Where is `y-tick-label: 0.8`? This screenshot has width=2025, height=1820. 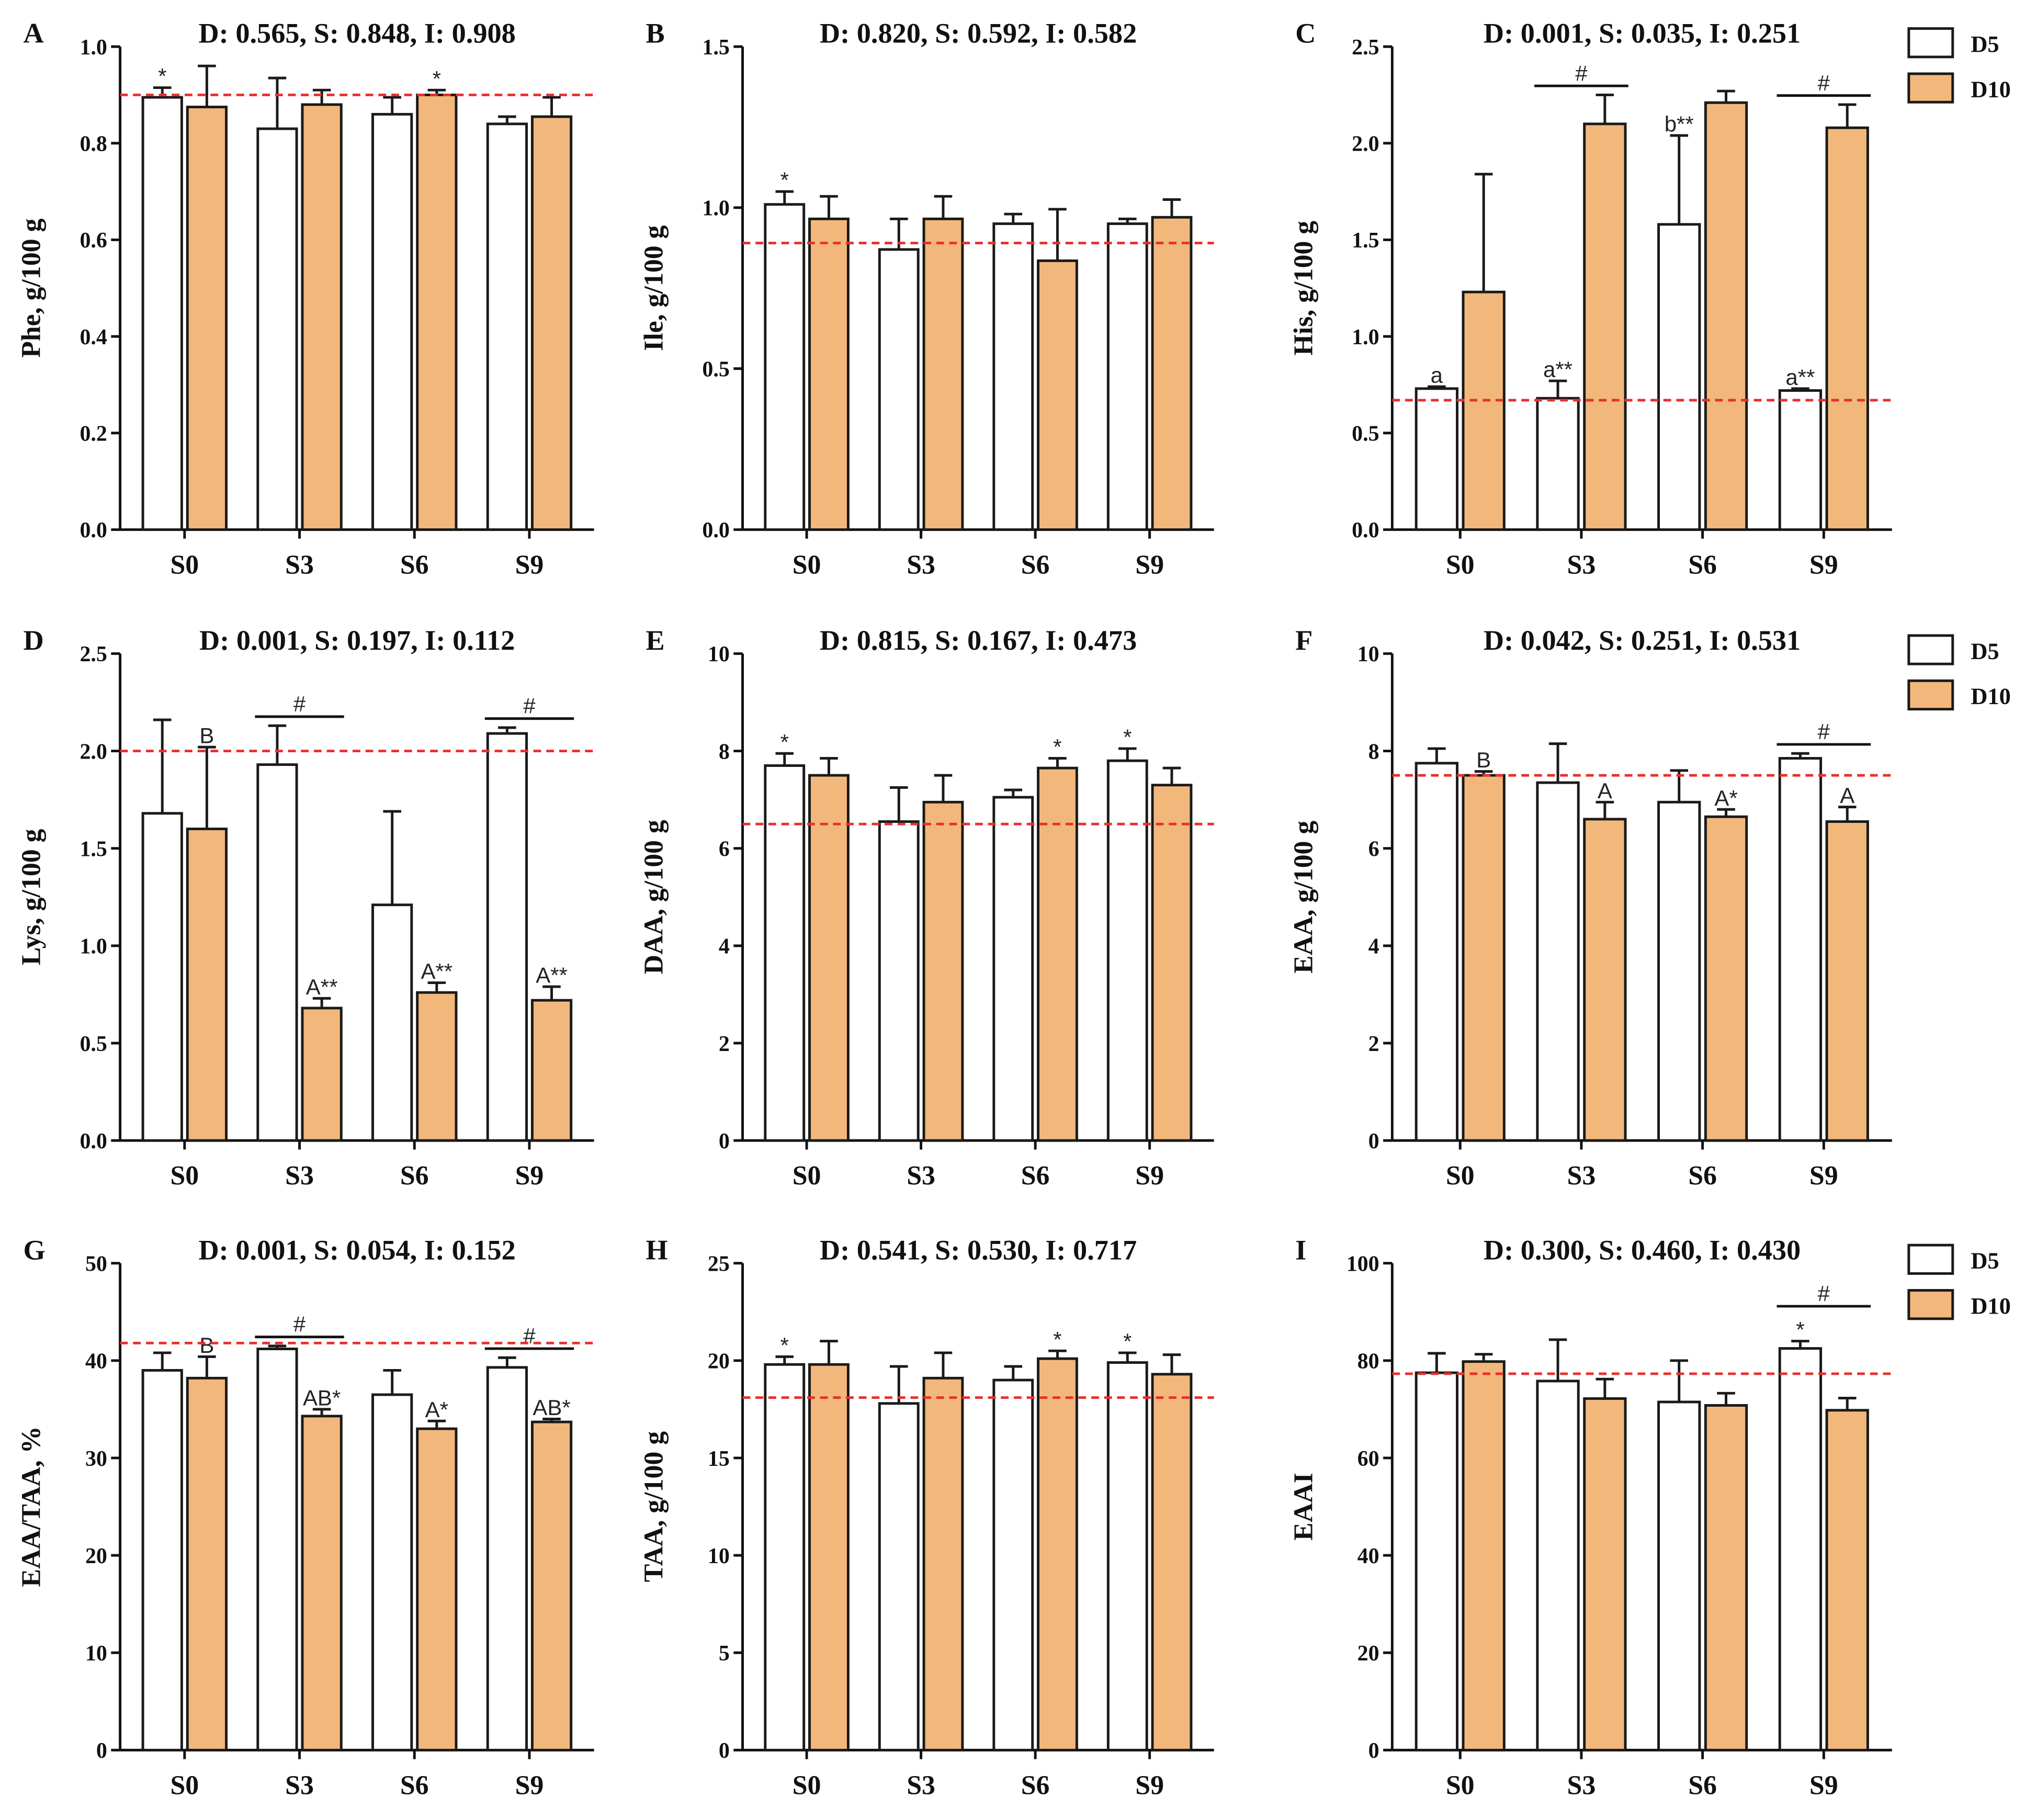
y-tick-label: 0.8 is located at coordinates (93, 144).